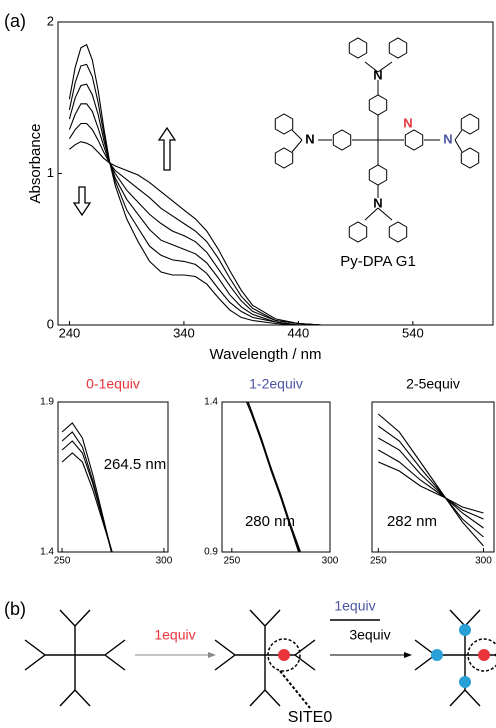 The width and height of the screenshot is (496, 728). What do you see at coordinates (413, 332) in the screenshot?
I see `x-tick-label: 540` at bounding box center [413, 332].